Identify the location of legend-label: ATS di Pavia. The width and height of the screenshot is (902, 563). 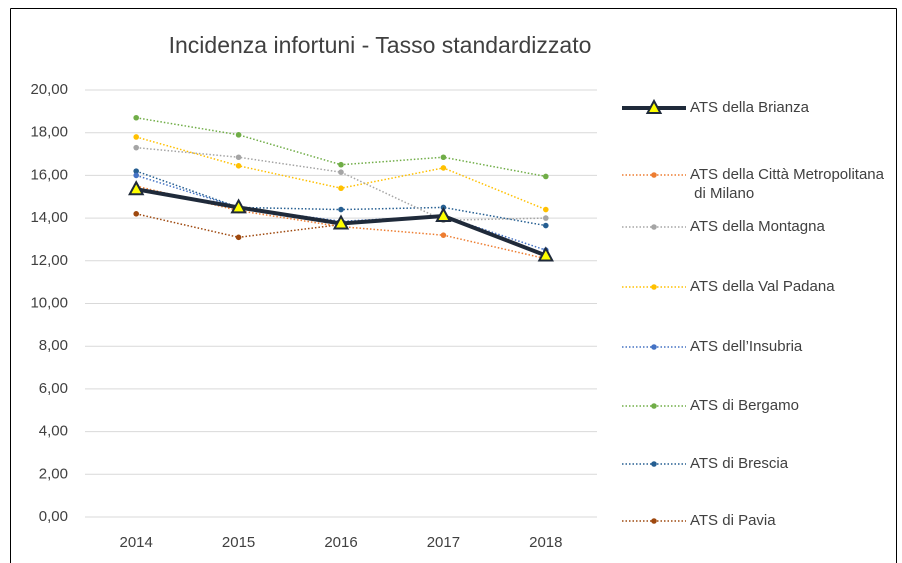
(733, 520).